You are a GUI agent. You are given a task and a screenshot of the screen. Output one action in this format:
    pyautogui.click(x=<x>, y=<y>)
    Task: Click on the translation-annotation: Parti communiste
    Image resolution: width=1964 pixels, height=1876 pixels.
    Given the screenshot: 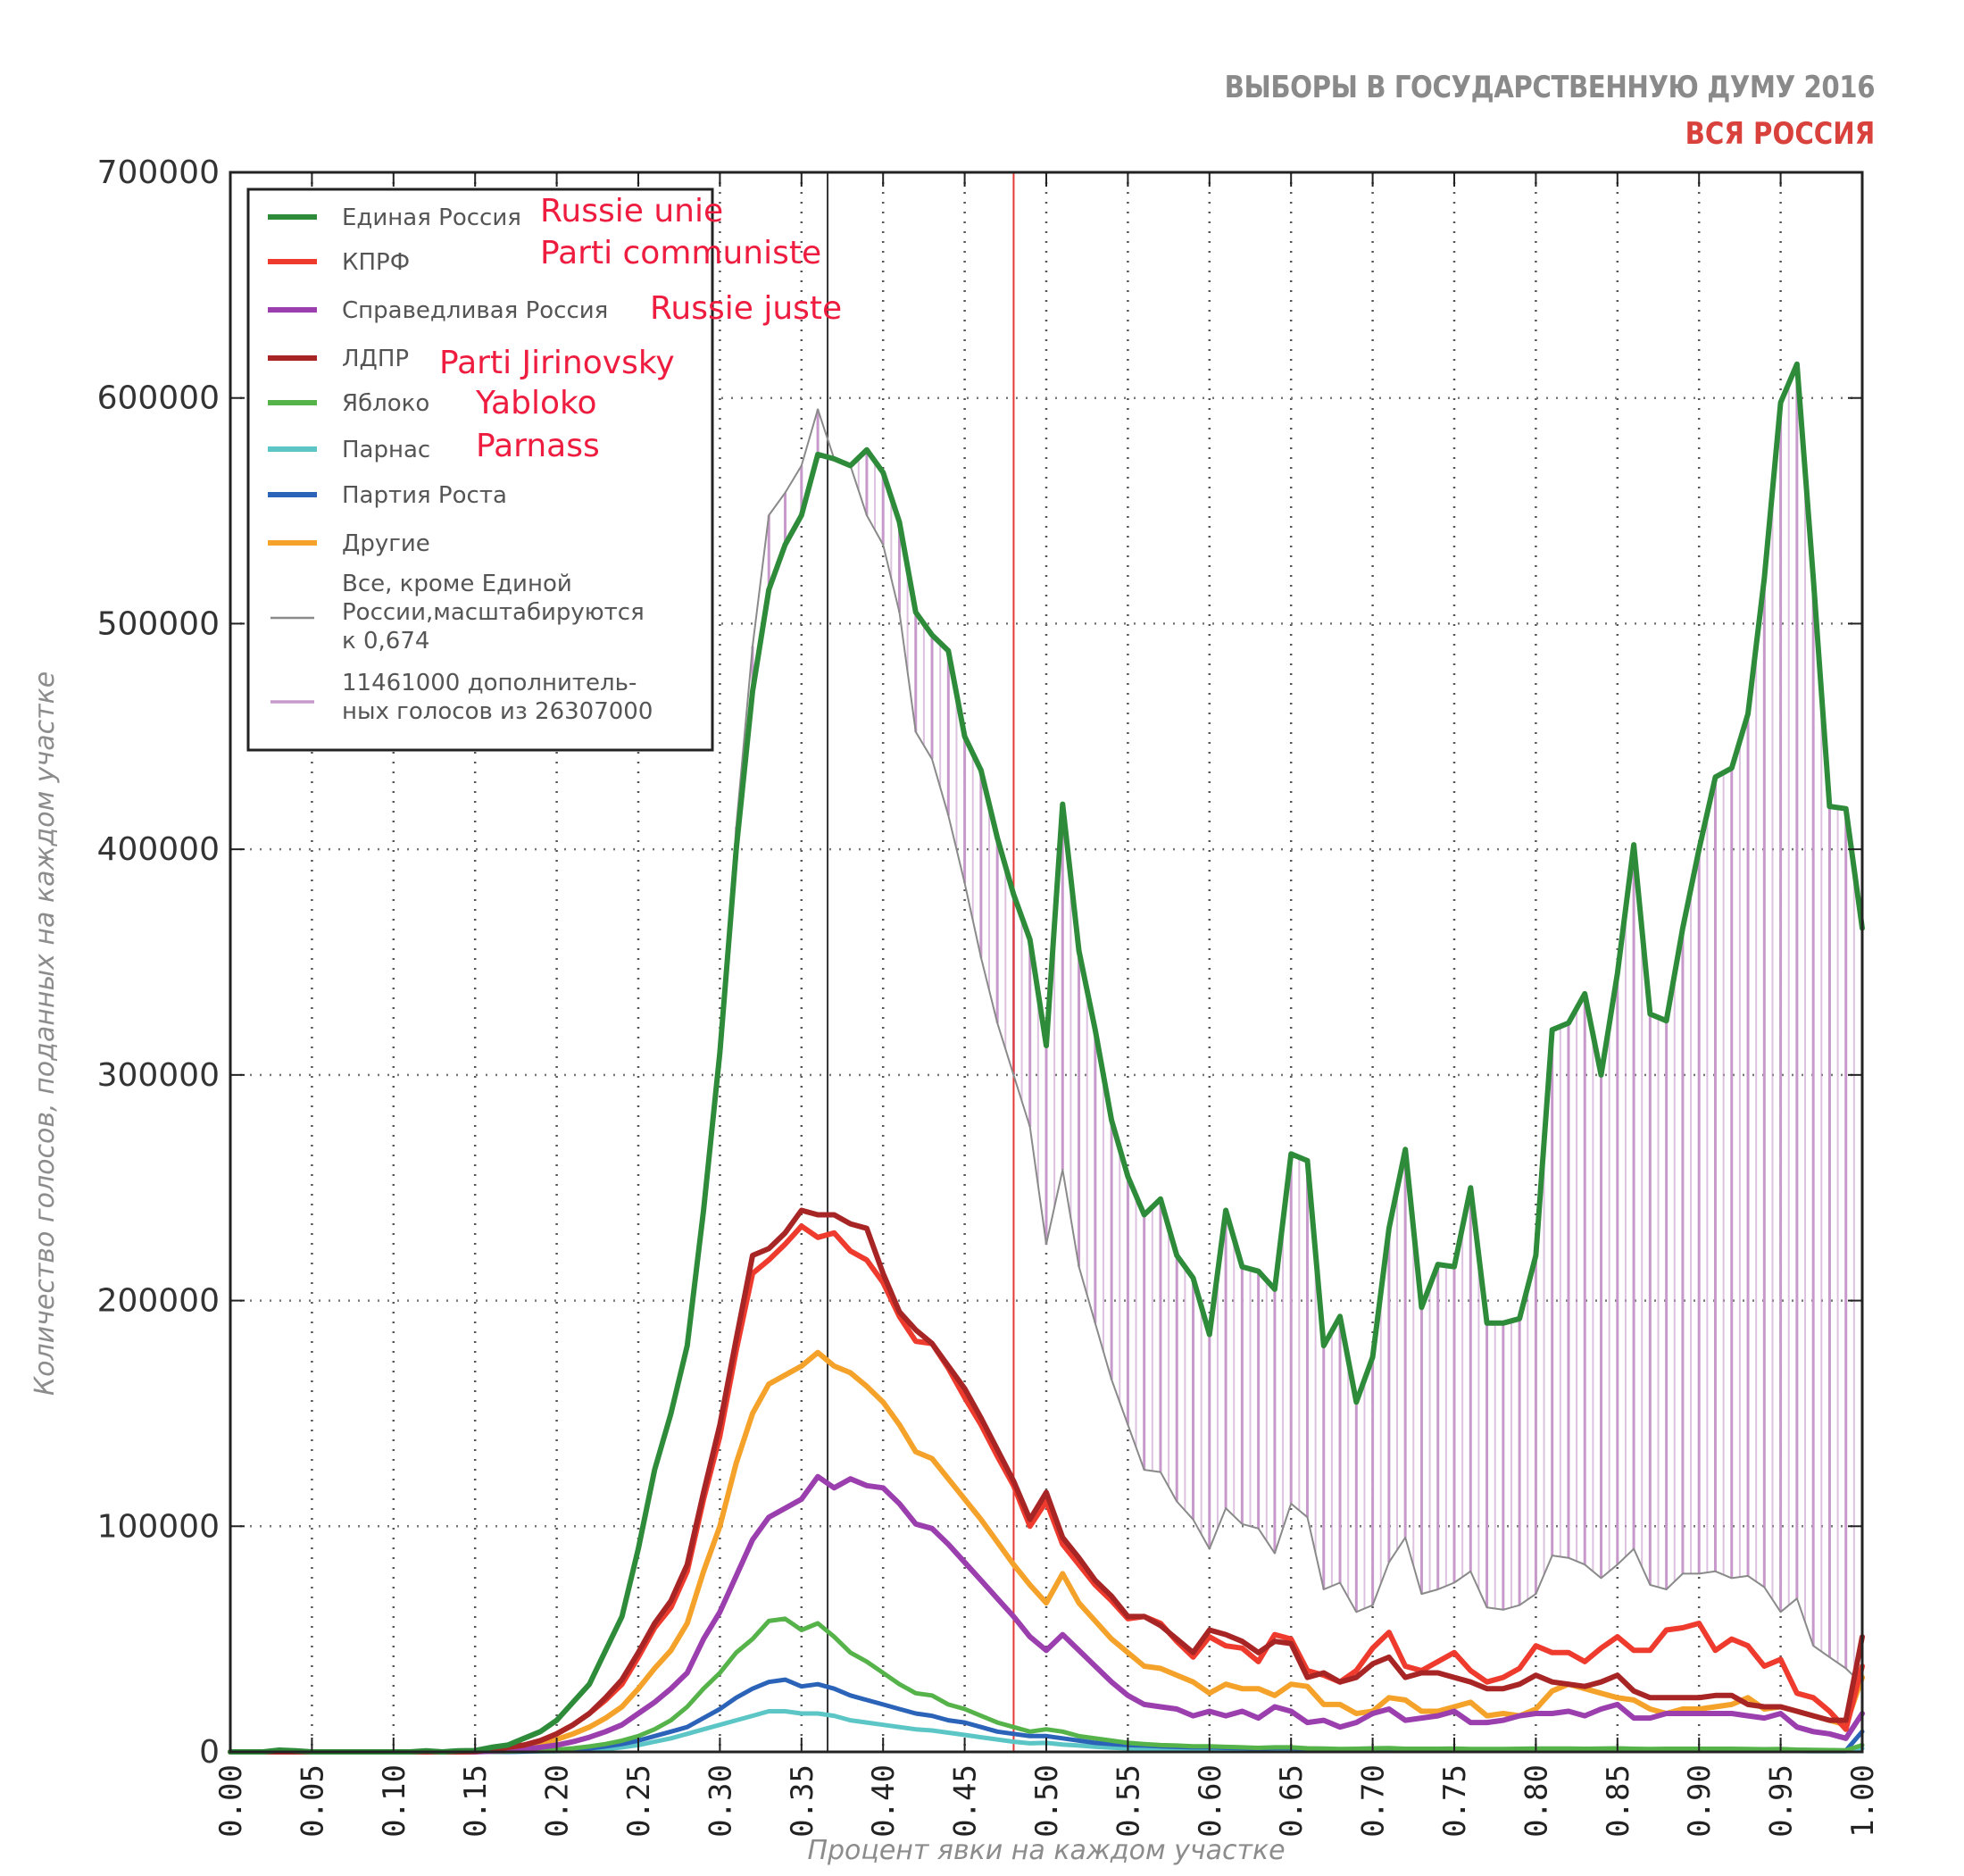 What is the action you would take?
    pyautogui.click(x=680, y=253)
    